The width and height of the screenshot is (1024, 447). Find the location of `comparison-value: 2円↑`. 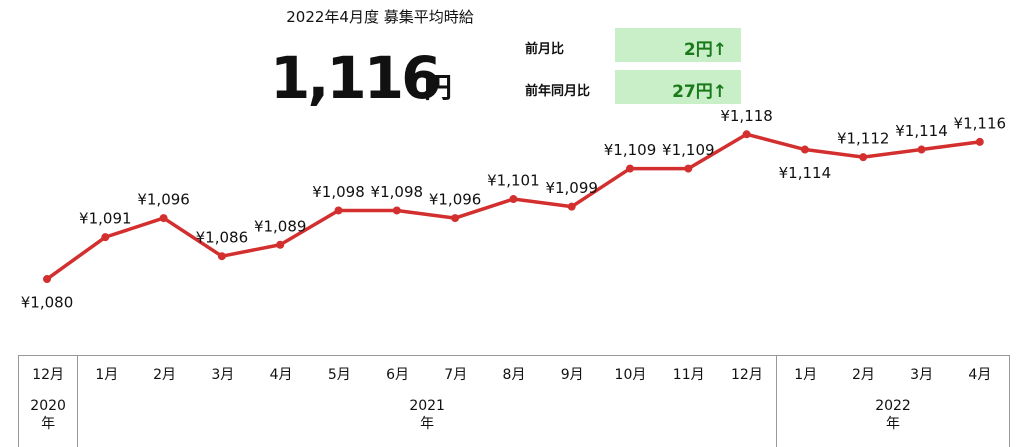

comparison-value: 2円↑ is located at coordinates (705, 50).